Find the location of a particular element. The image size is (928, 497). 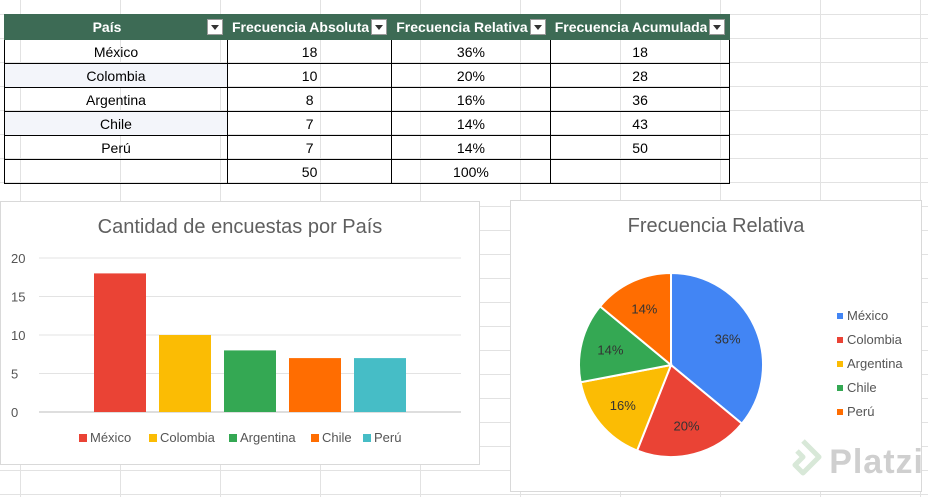

table-row: México 18 36% 18 is located at coordinates (367, 51).